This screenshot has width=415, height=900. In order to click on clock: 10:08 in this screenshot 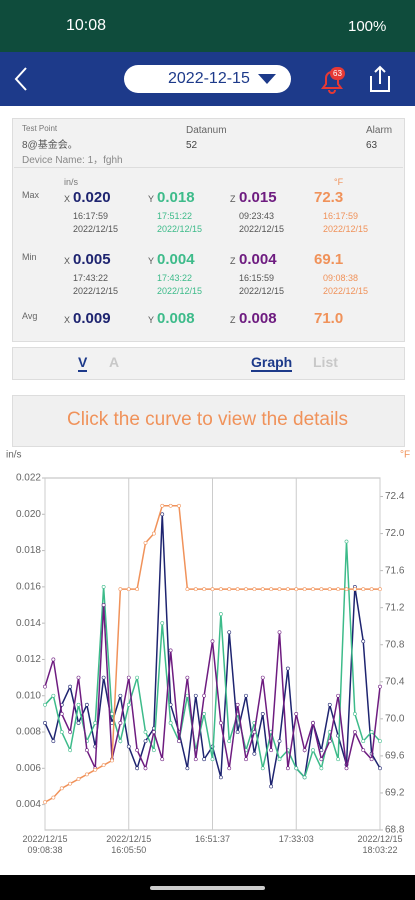, I will do `click(86, 25)`.